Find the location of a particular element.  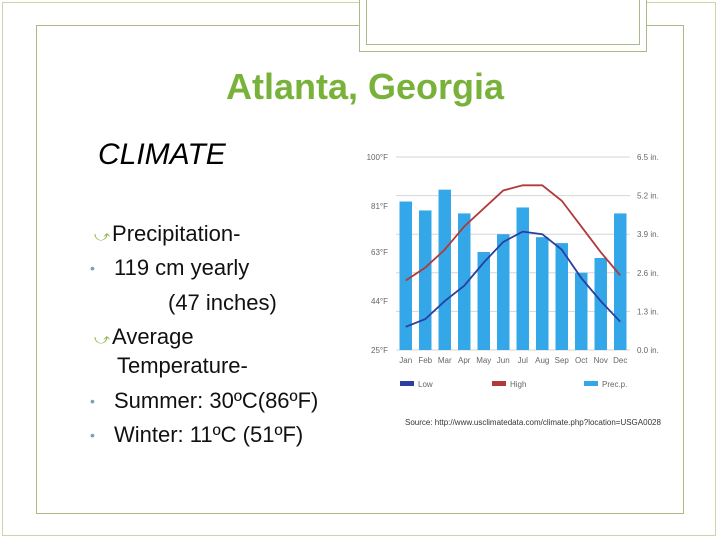

top-tab-decoration is located at coordinates (503, 26).